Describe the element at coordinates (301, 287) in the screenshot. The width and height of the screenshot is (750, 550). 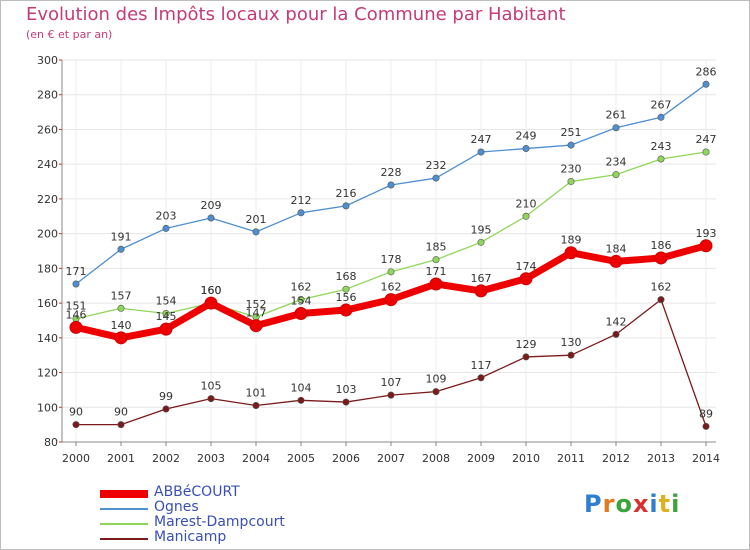
I see `data-label-marest-dampcourt: 162` at that location.